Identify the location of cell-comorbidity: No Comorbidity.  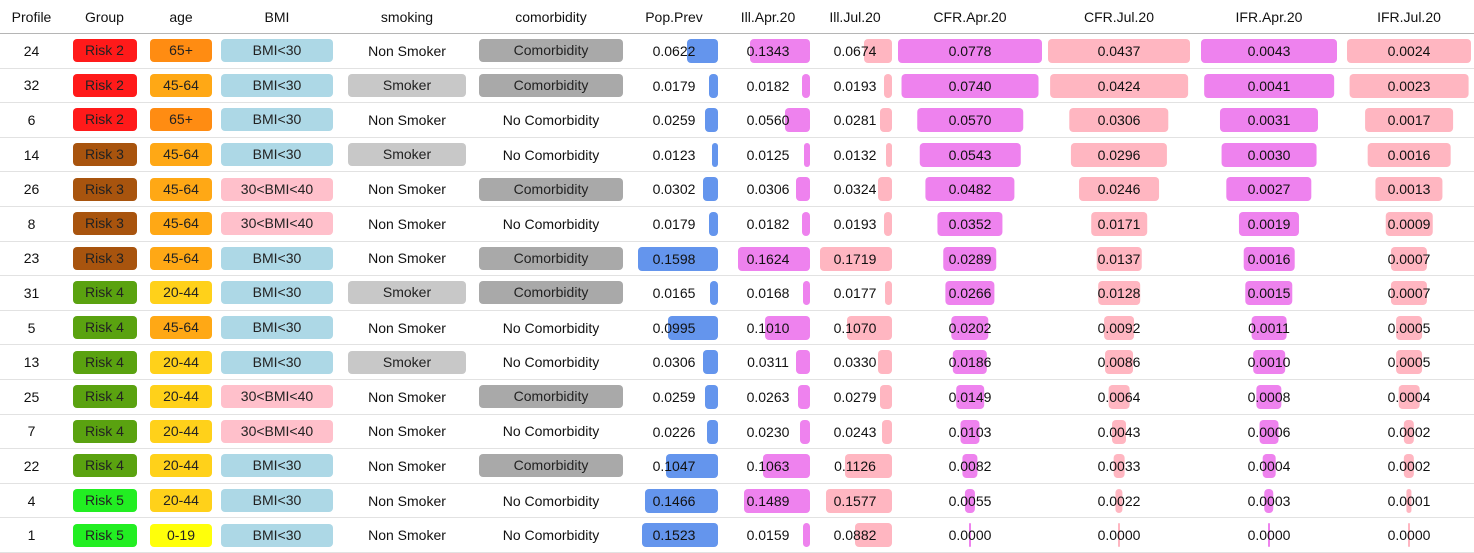
(551, 535).